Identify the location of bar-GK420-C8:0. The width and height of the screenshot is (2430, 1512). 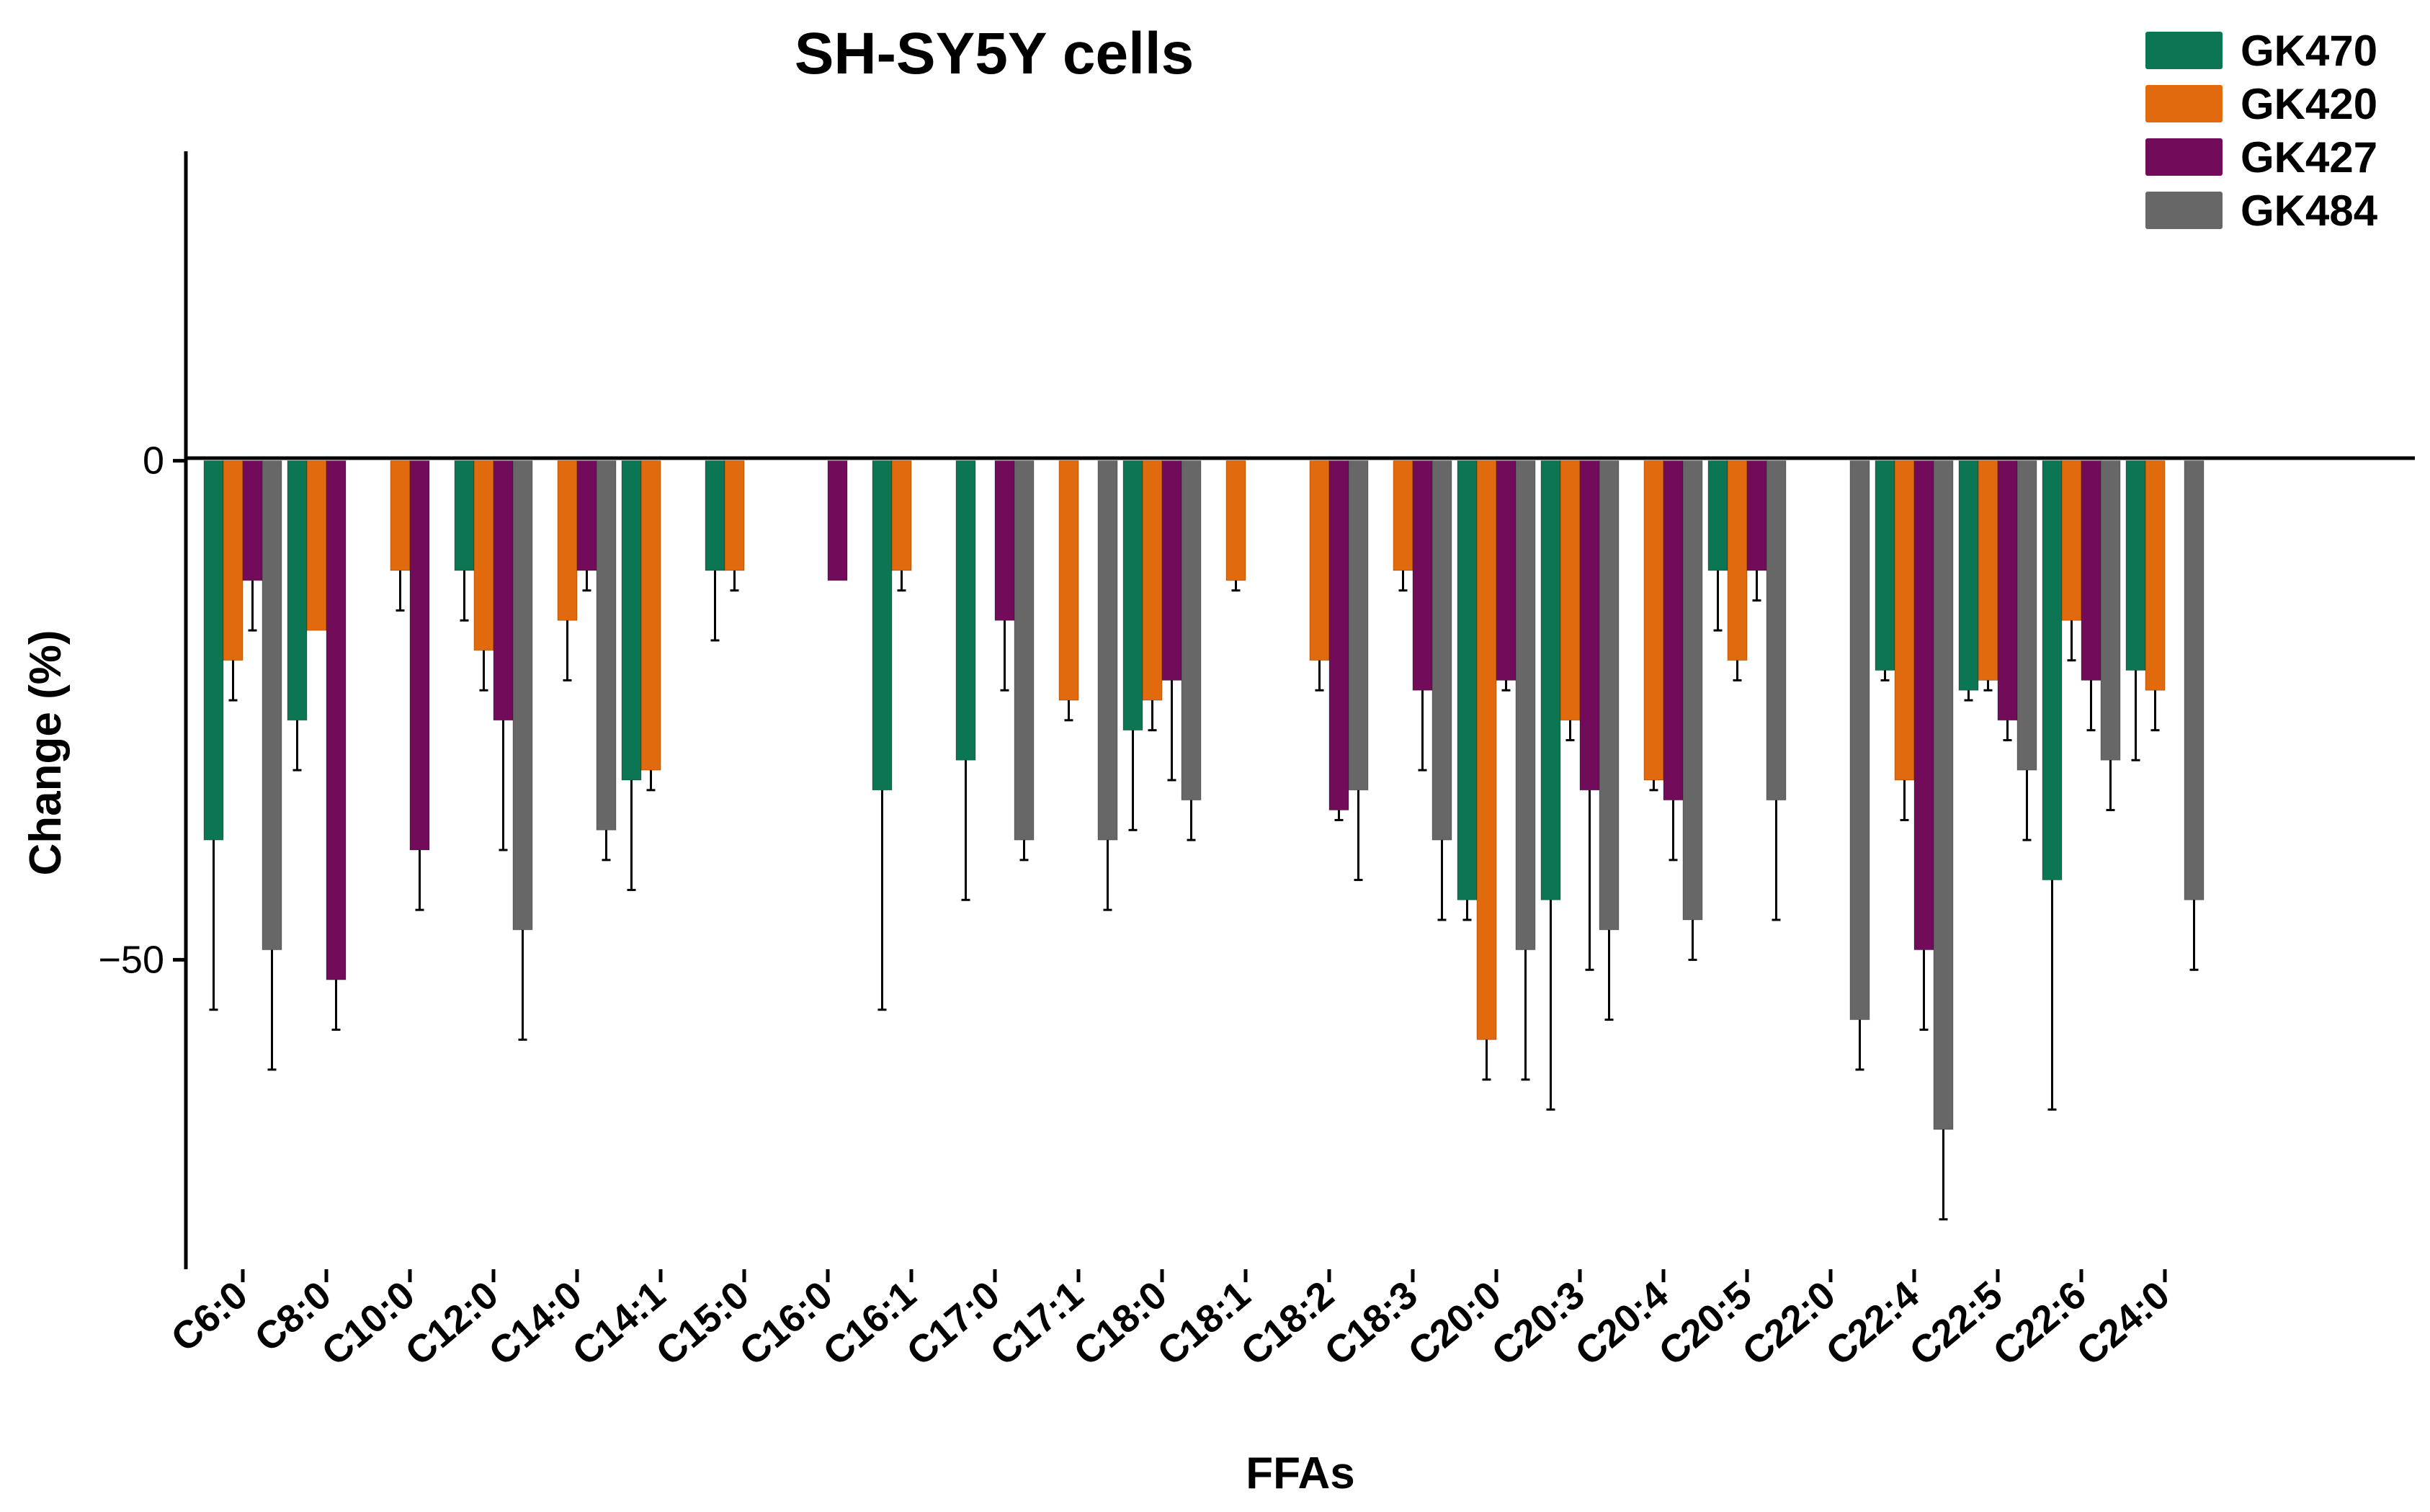
(317, 545).